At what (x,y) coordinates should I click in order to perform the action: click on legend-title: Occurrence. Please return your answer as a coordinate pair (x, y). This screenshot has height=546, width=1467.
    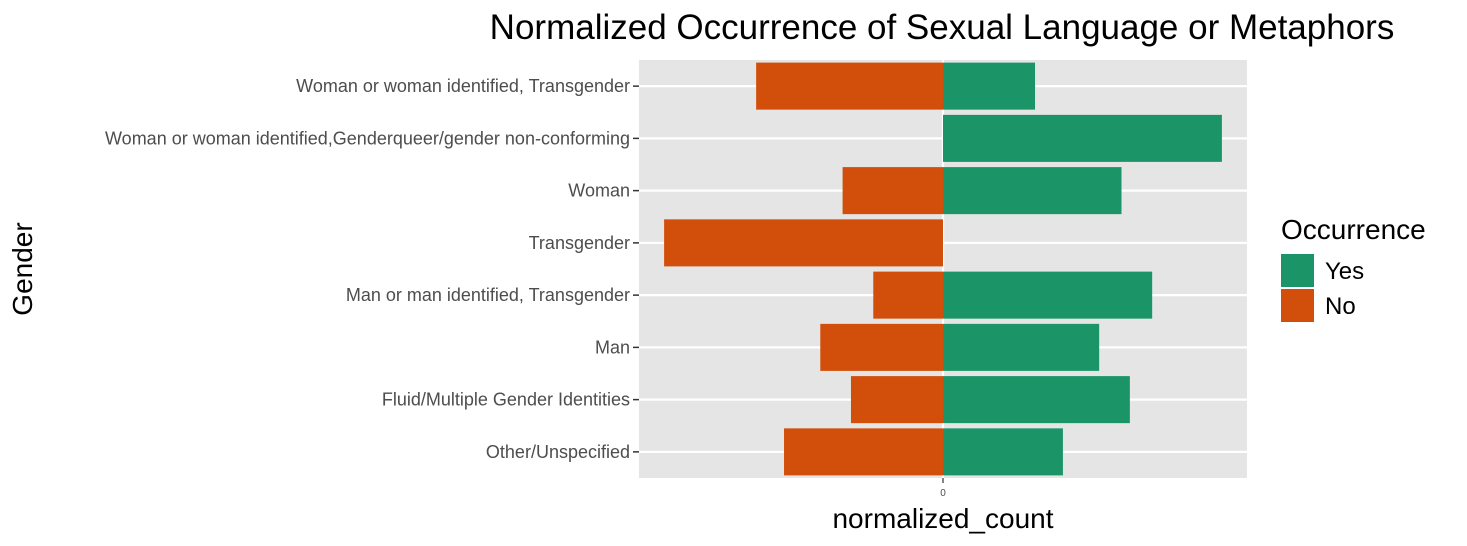
    Looking at the image, I should click on (1353, 229).